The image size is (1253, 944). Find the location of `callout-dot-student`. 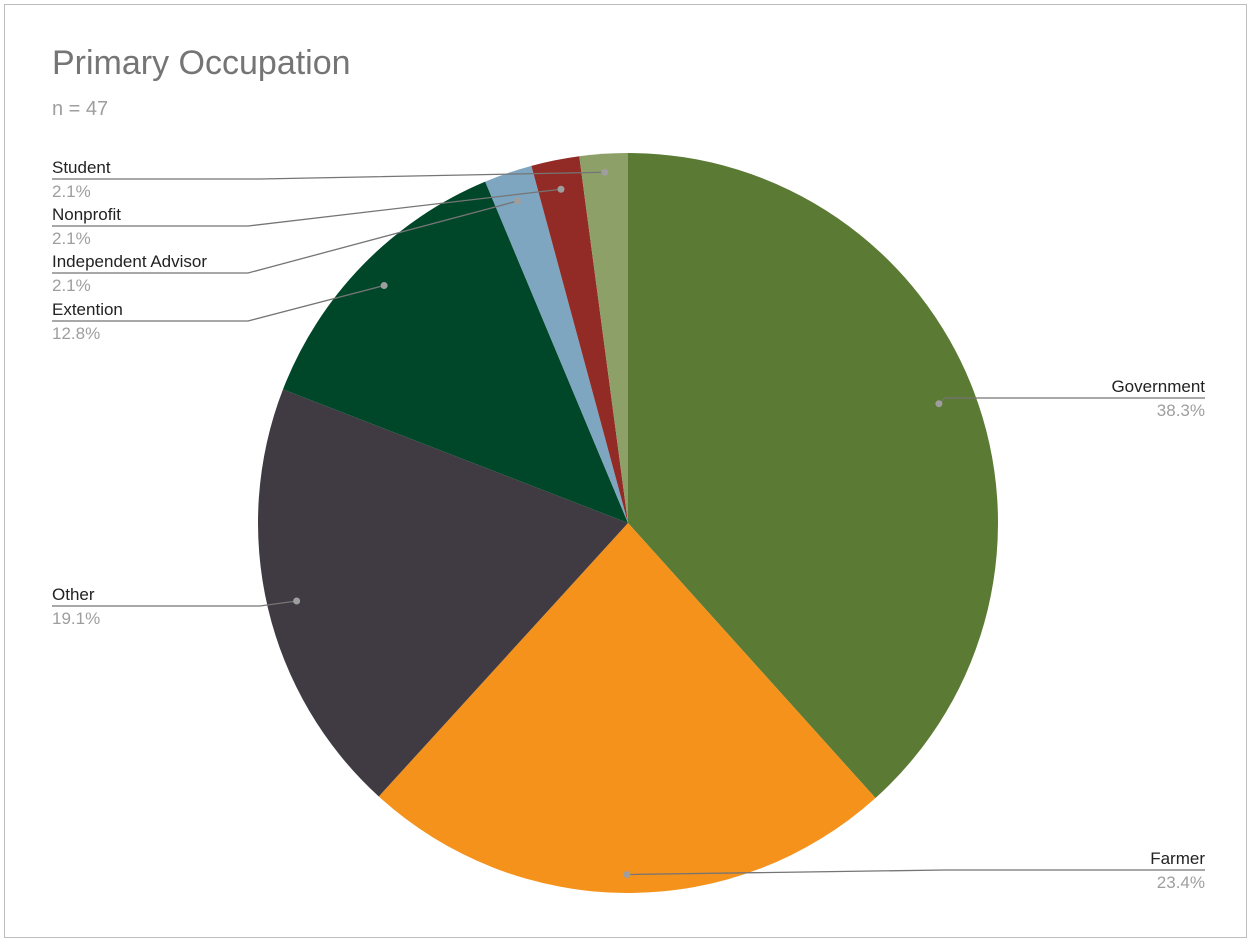

callout-dot-student is located at coordinates (605, 172).